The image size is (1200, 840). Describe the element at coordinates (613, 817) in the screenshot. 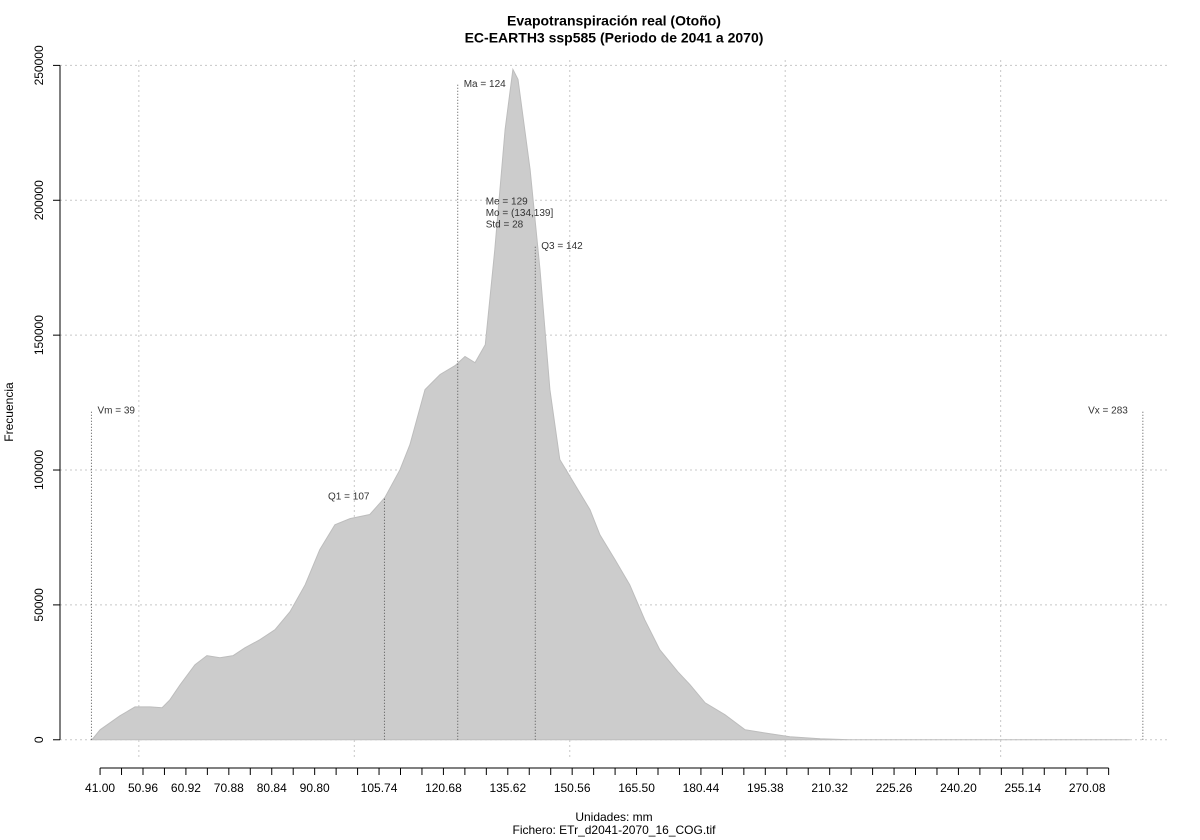

I see `x-axis-label: Unidades: mm` at that location.